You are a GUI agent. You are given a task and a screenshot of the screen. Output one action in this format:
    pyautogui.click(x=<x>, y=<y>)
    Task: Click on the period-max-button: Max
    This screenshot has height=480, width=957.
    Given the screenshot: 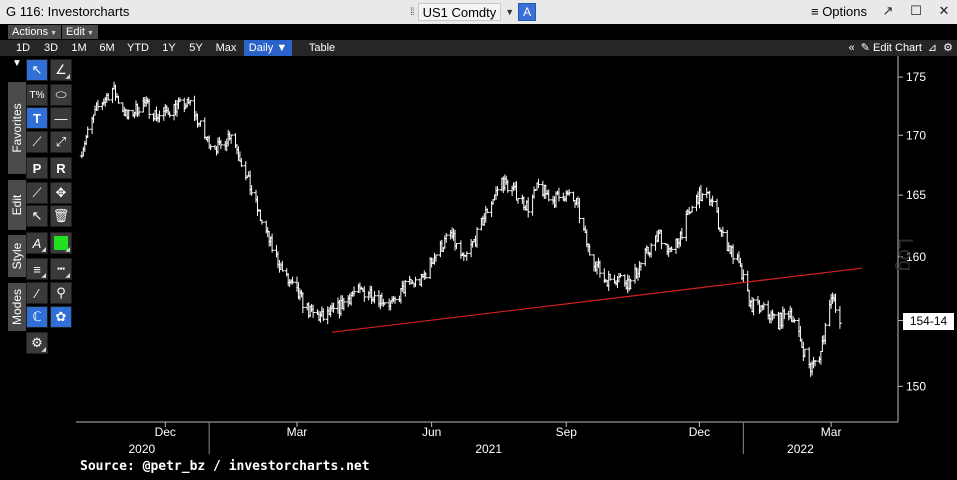 What is the action you would take?
    pyautogui.click(x=226, y=48)
    